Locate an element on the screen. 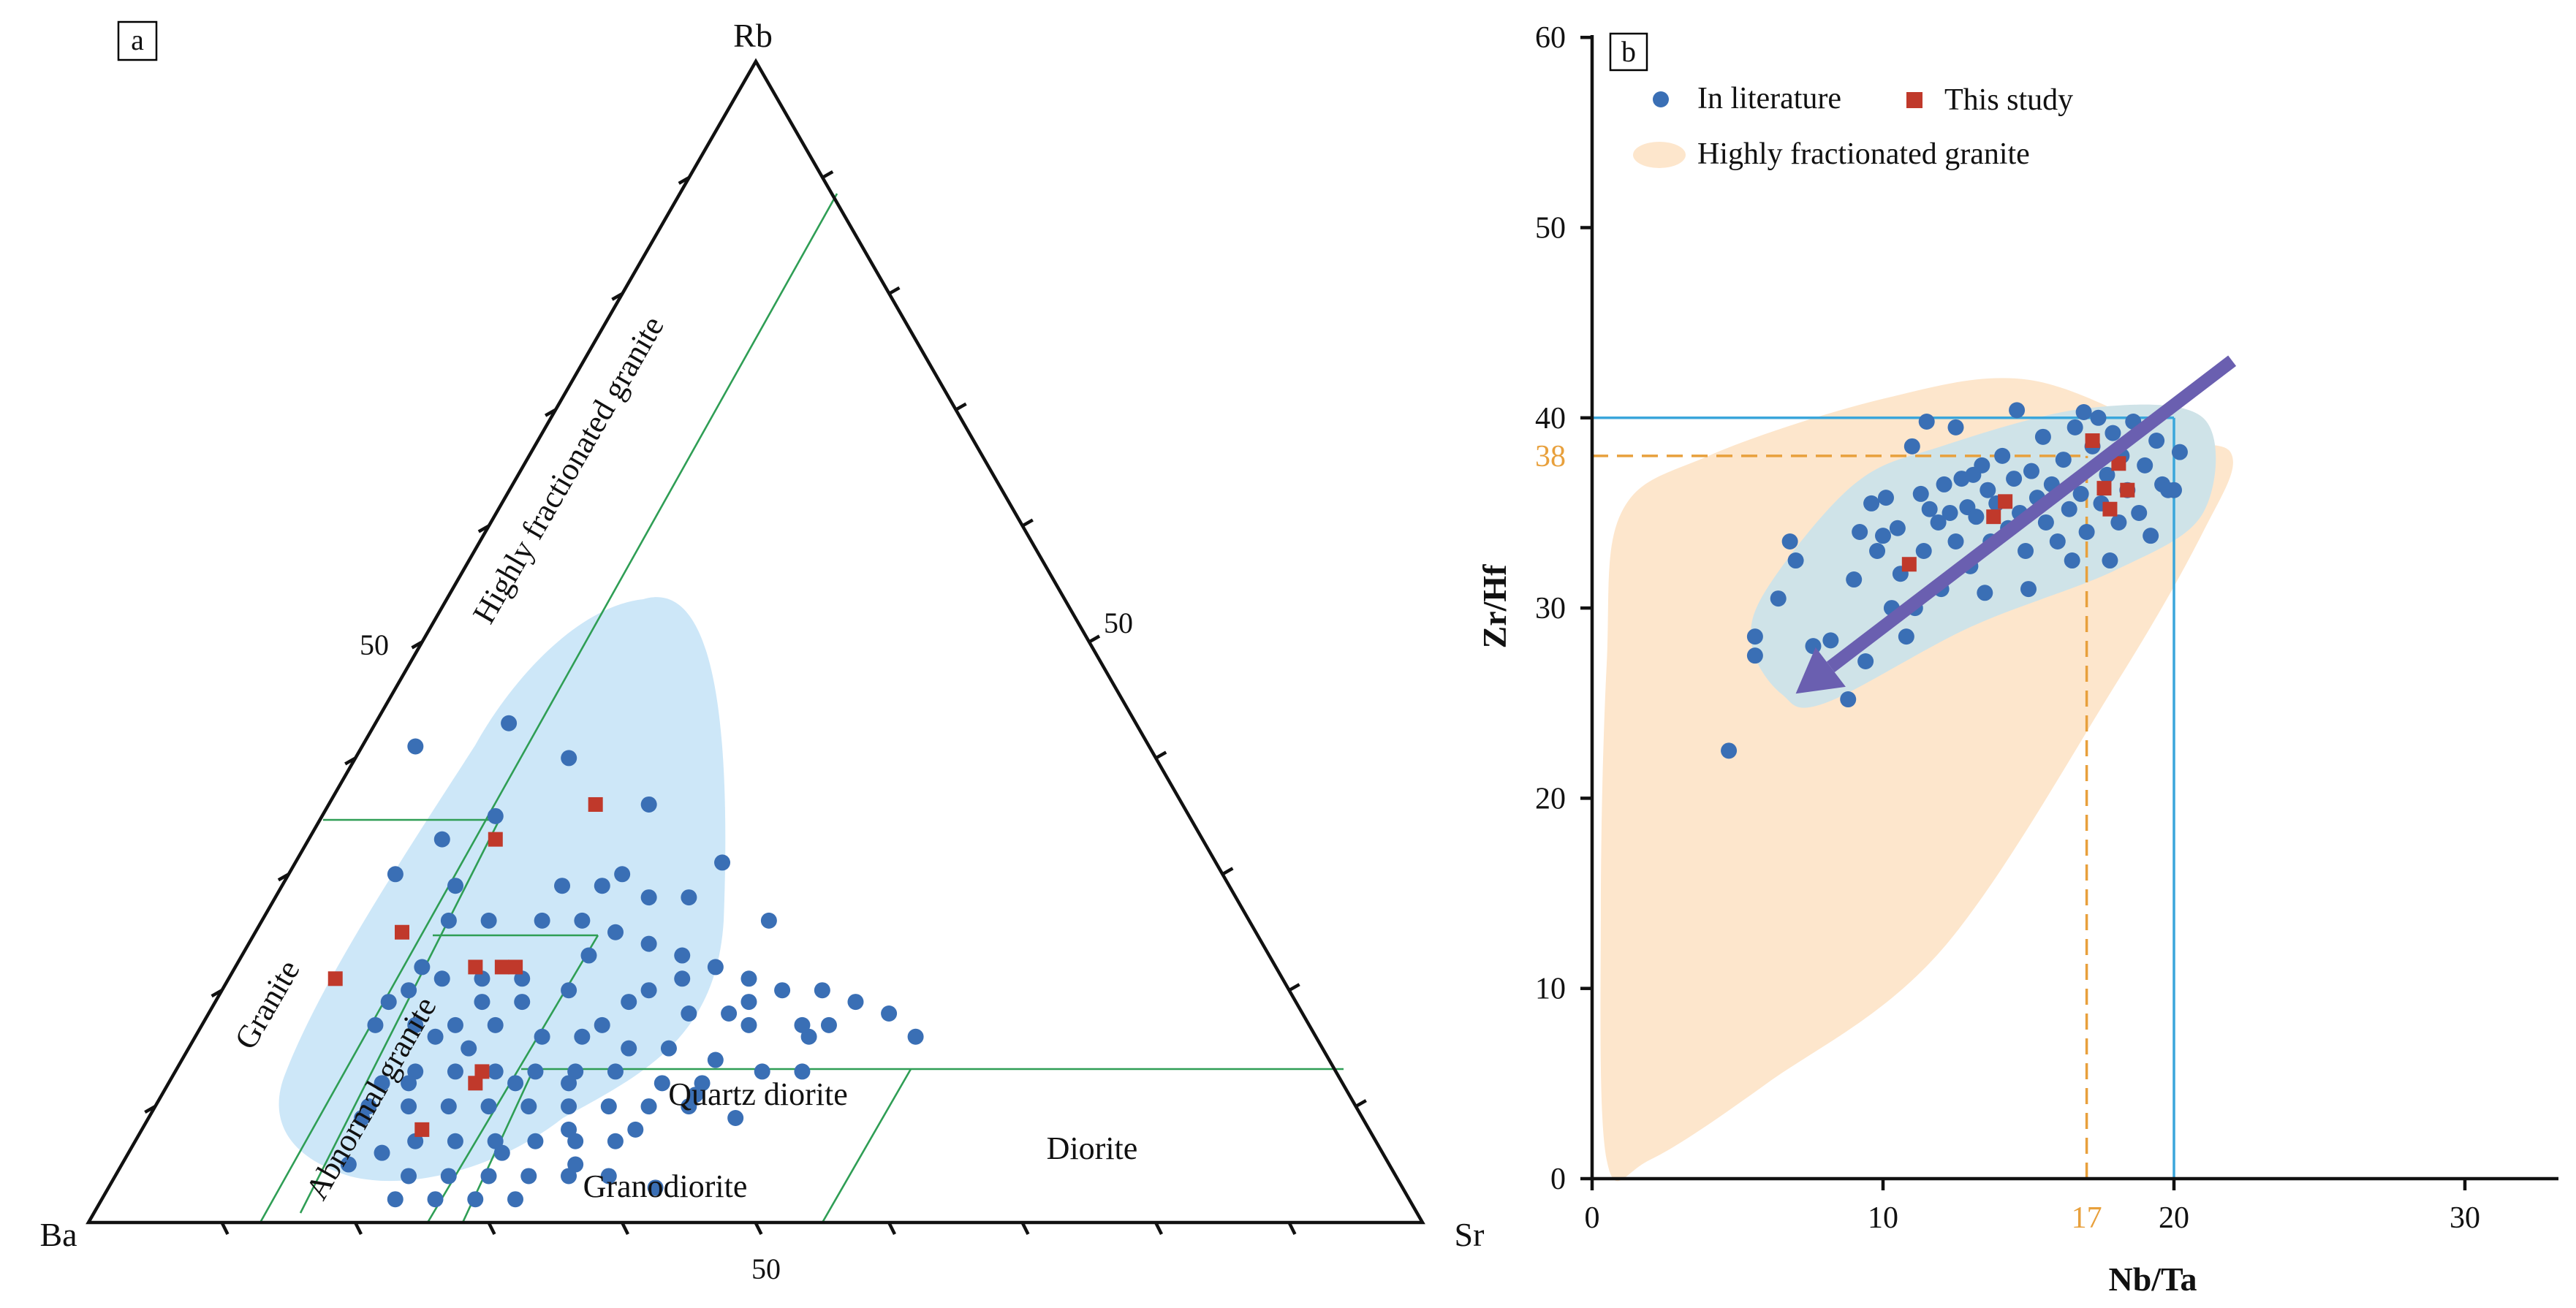 This screenshot has width=2576, height=1308. legend-label-in-literature: In literature is located at coordinates (1769, 98).